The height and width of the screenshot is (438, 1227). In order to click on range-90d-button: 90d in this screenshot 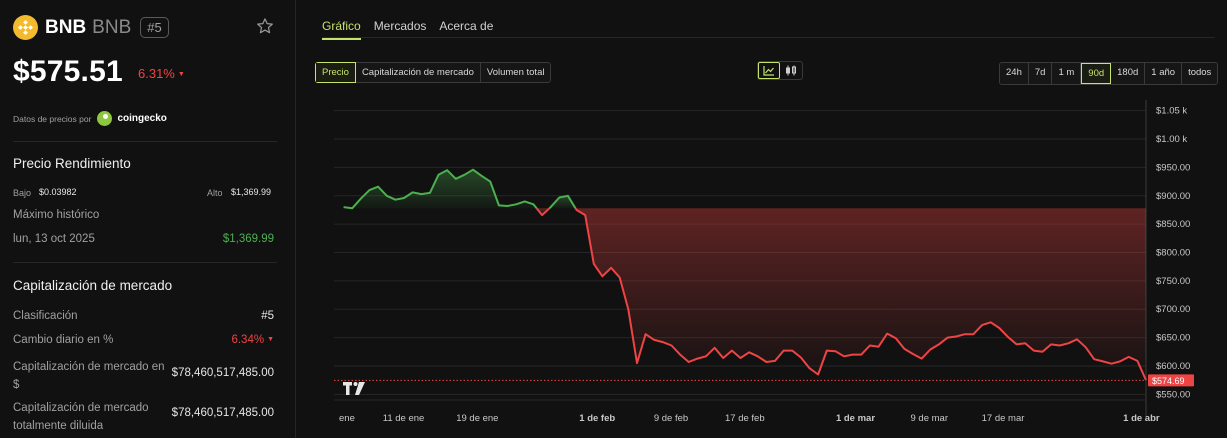, I will do `click(1096, 73)`.